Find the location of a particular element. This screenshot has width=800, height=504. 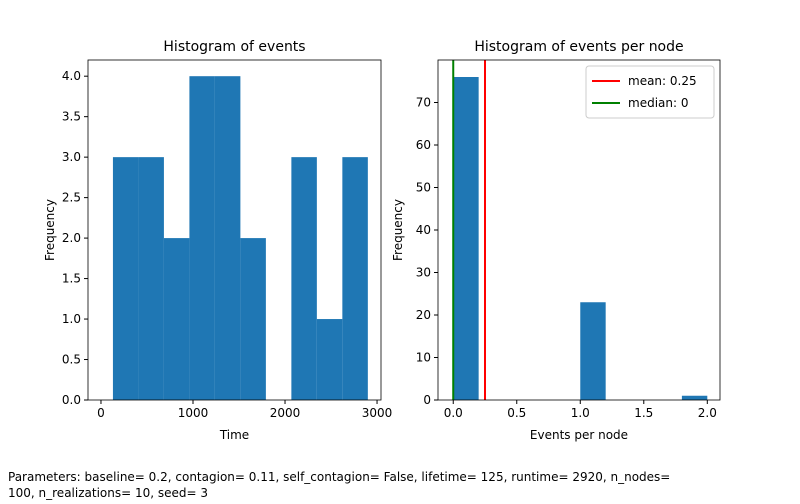

y-tick-label: 60 is located at coordinates (423, 145).